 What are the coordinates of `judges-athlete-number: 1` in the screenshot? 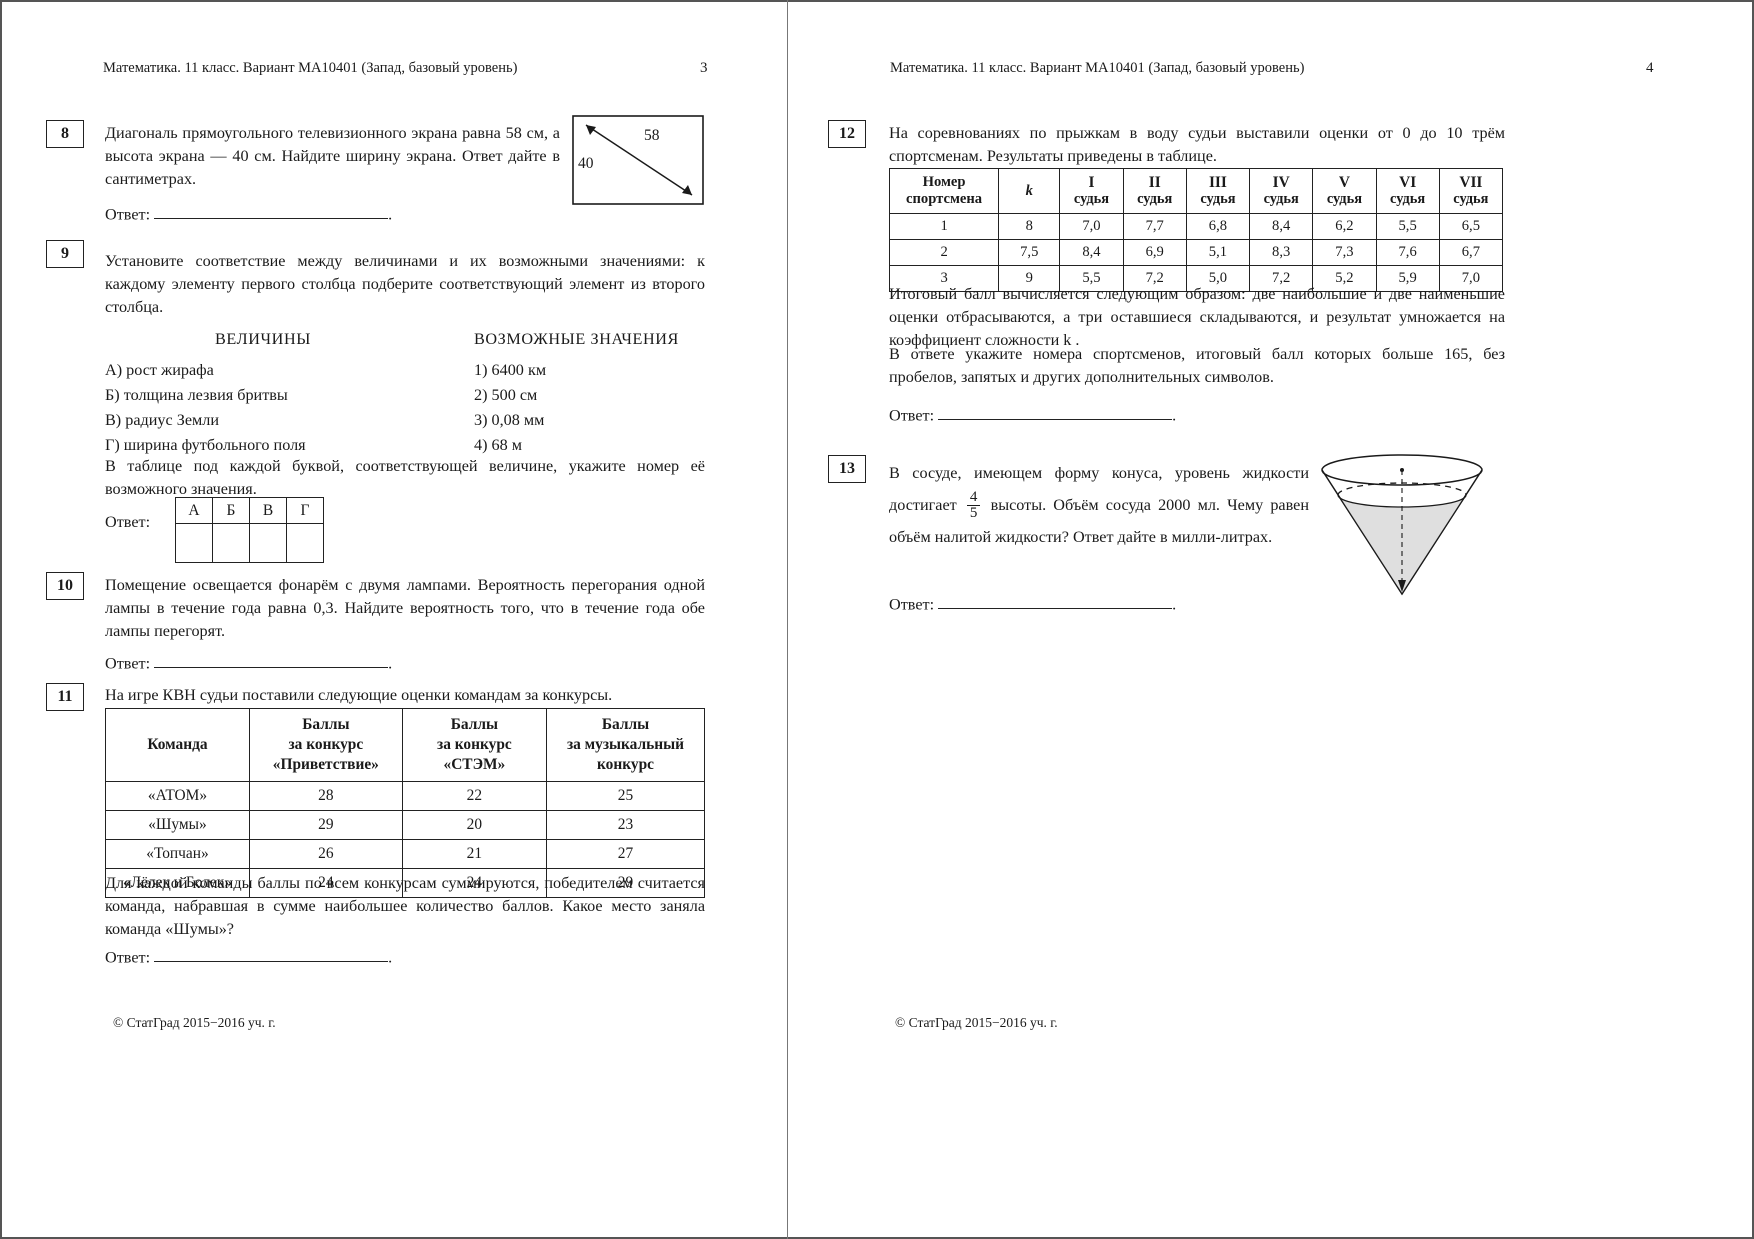 It's located at (944, 226).